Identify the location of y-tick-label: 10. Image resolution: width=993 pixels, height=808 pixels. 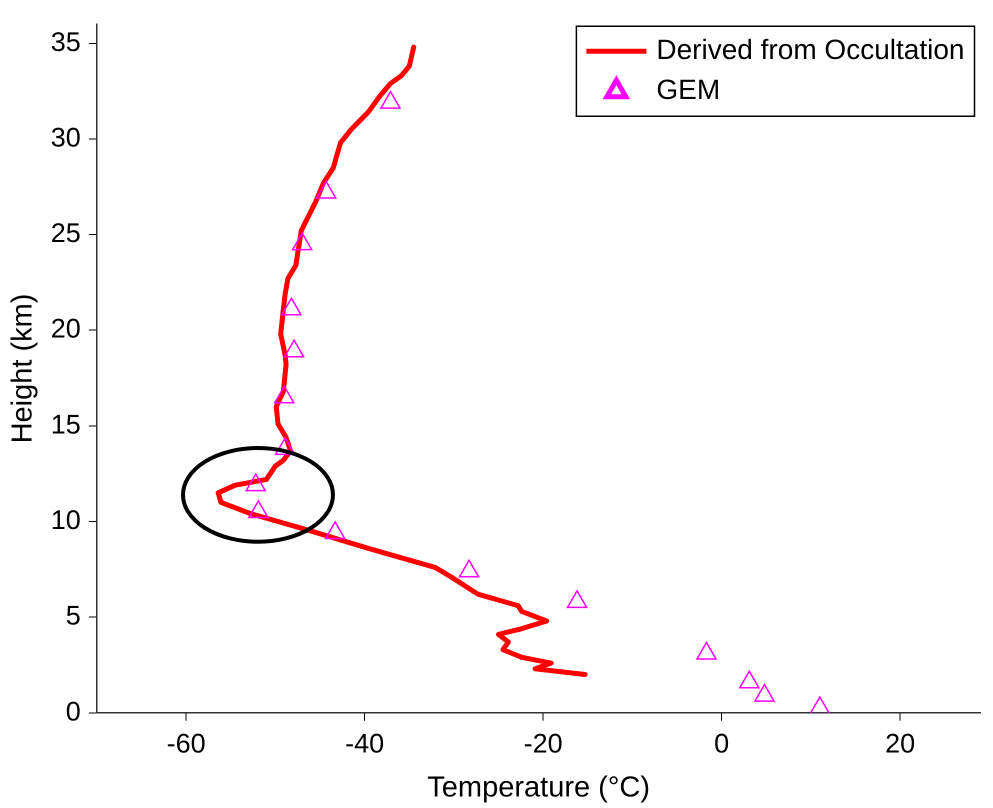
(65, 519).